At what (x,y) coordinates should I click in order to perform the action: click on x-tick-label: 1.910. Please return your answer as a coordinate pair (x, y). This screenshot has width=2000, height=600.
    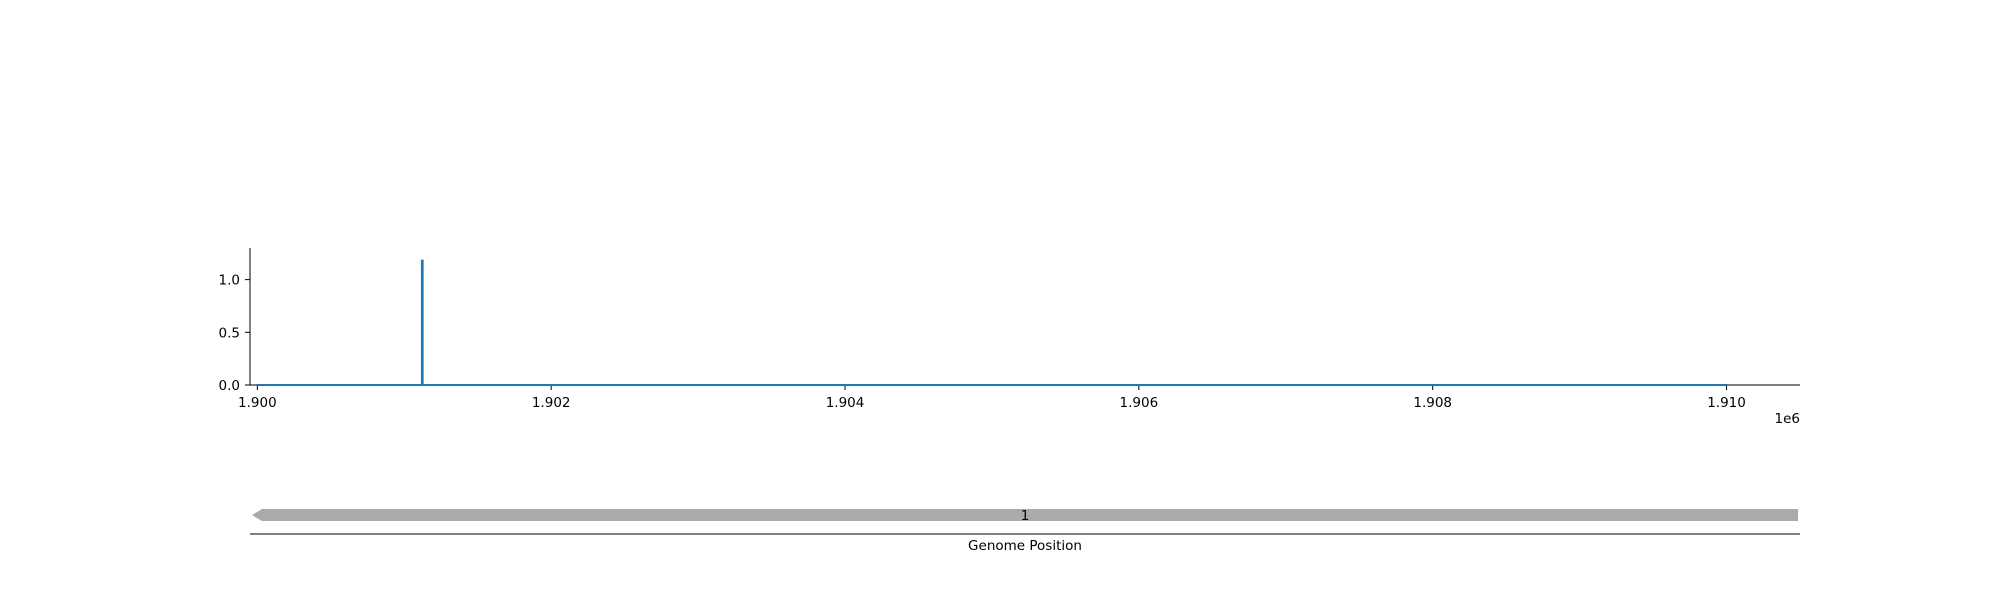
    Looking at the image, I should click on (1726, 403).